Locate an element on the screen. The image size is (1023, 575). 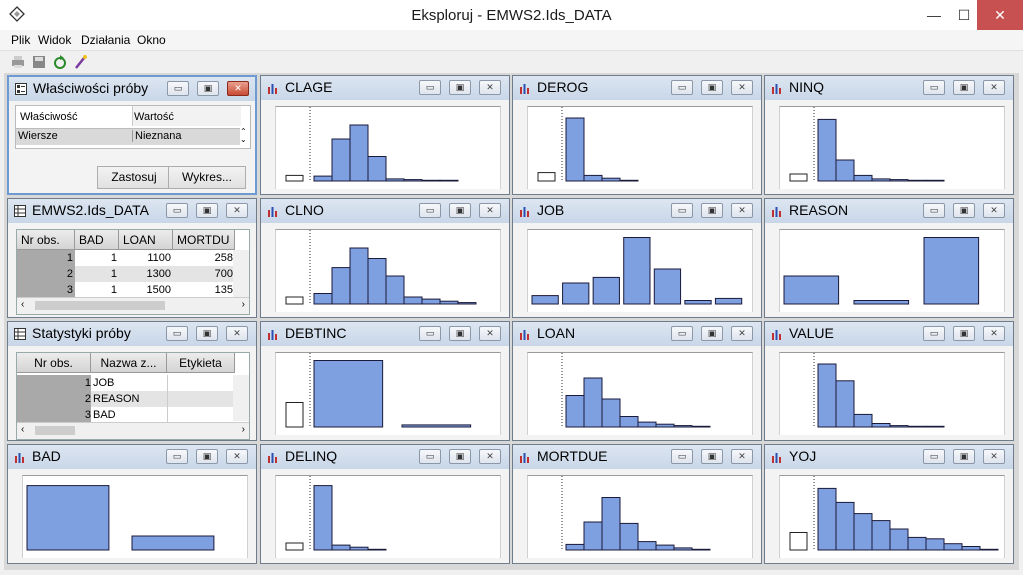
chart-titlebar: DELINQ ▭ ▣ ✕ is located at coordinates (385, 457).